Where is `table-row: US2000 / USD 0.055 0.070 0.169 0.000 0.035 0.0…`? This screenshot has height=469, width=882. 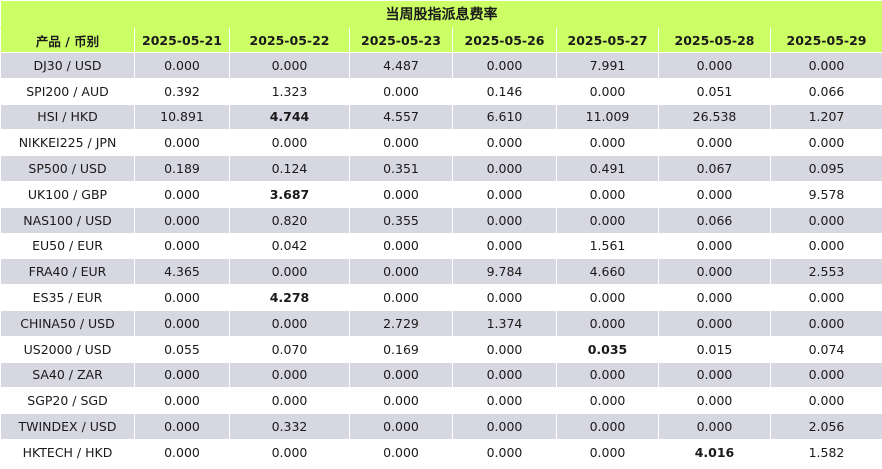
table-row: US2000 / USD 0.055 0.070 0.169 0.000 0.035 0.0… is located at coordinates (441, 349).